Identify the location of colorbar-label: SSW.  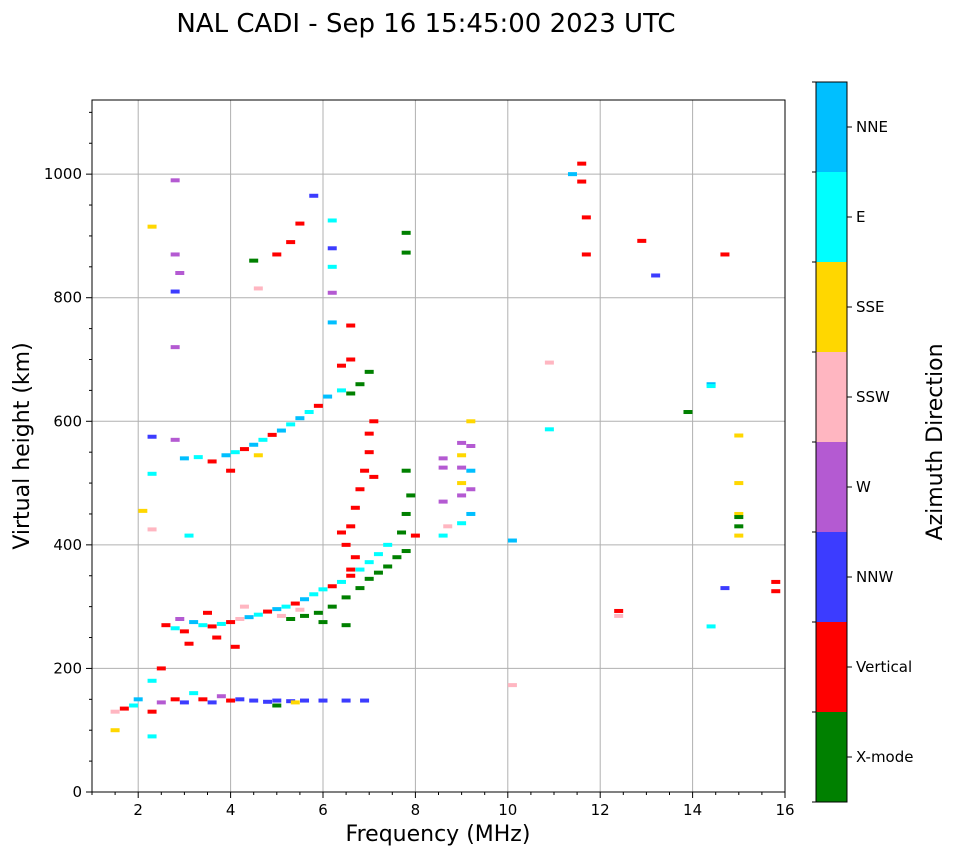
(873, 397).